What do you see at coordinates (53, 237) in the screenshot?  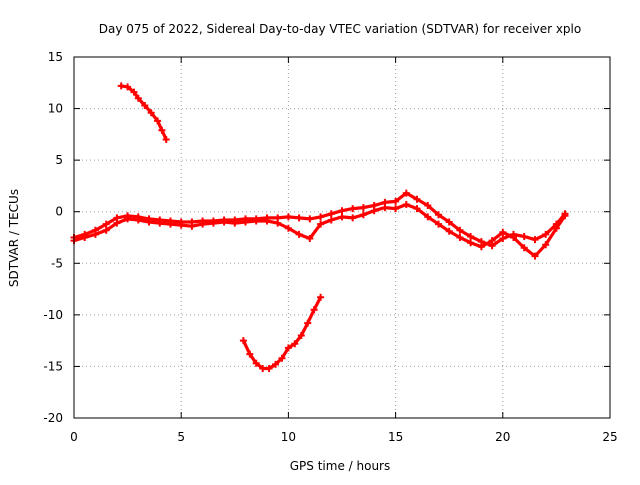 I see `y-tick-labels: -20 -15 -10 -5 0 5 10 15` at bounding box center [53, 237].